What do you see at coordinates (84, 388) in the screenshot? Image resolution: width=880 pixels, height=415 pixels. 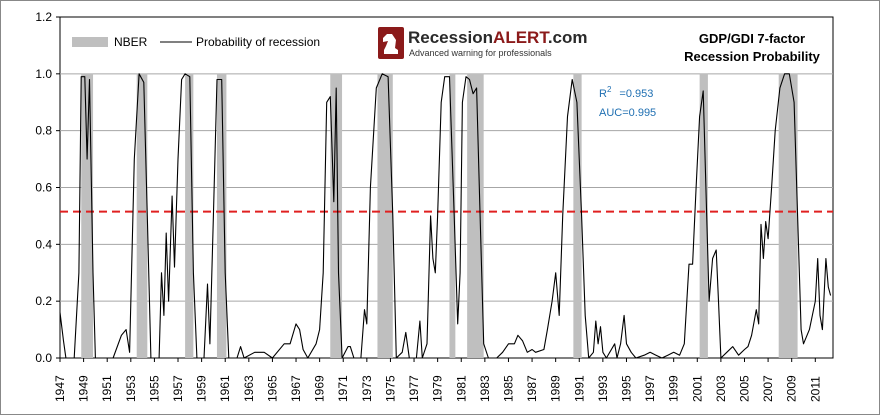 I see `x-tick-label: 1949` at bounding box center [84, 388].